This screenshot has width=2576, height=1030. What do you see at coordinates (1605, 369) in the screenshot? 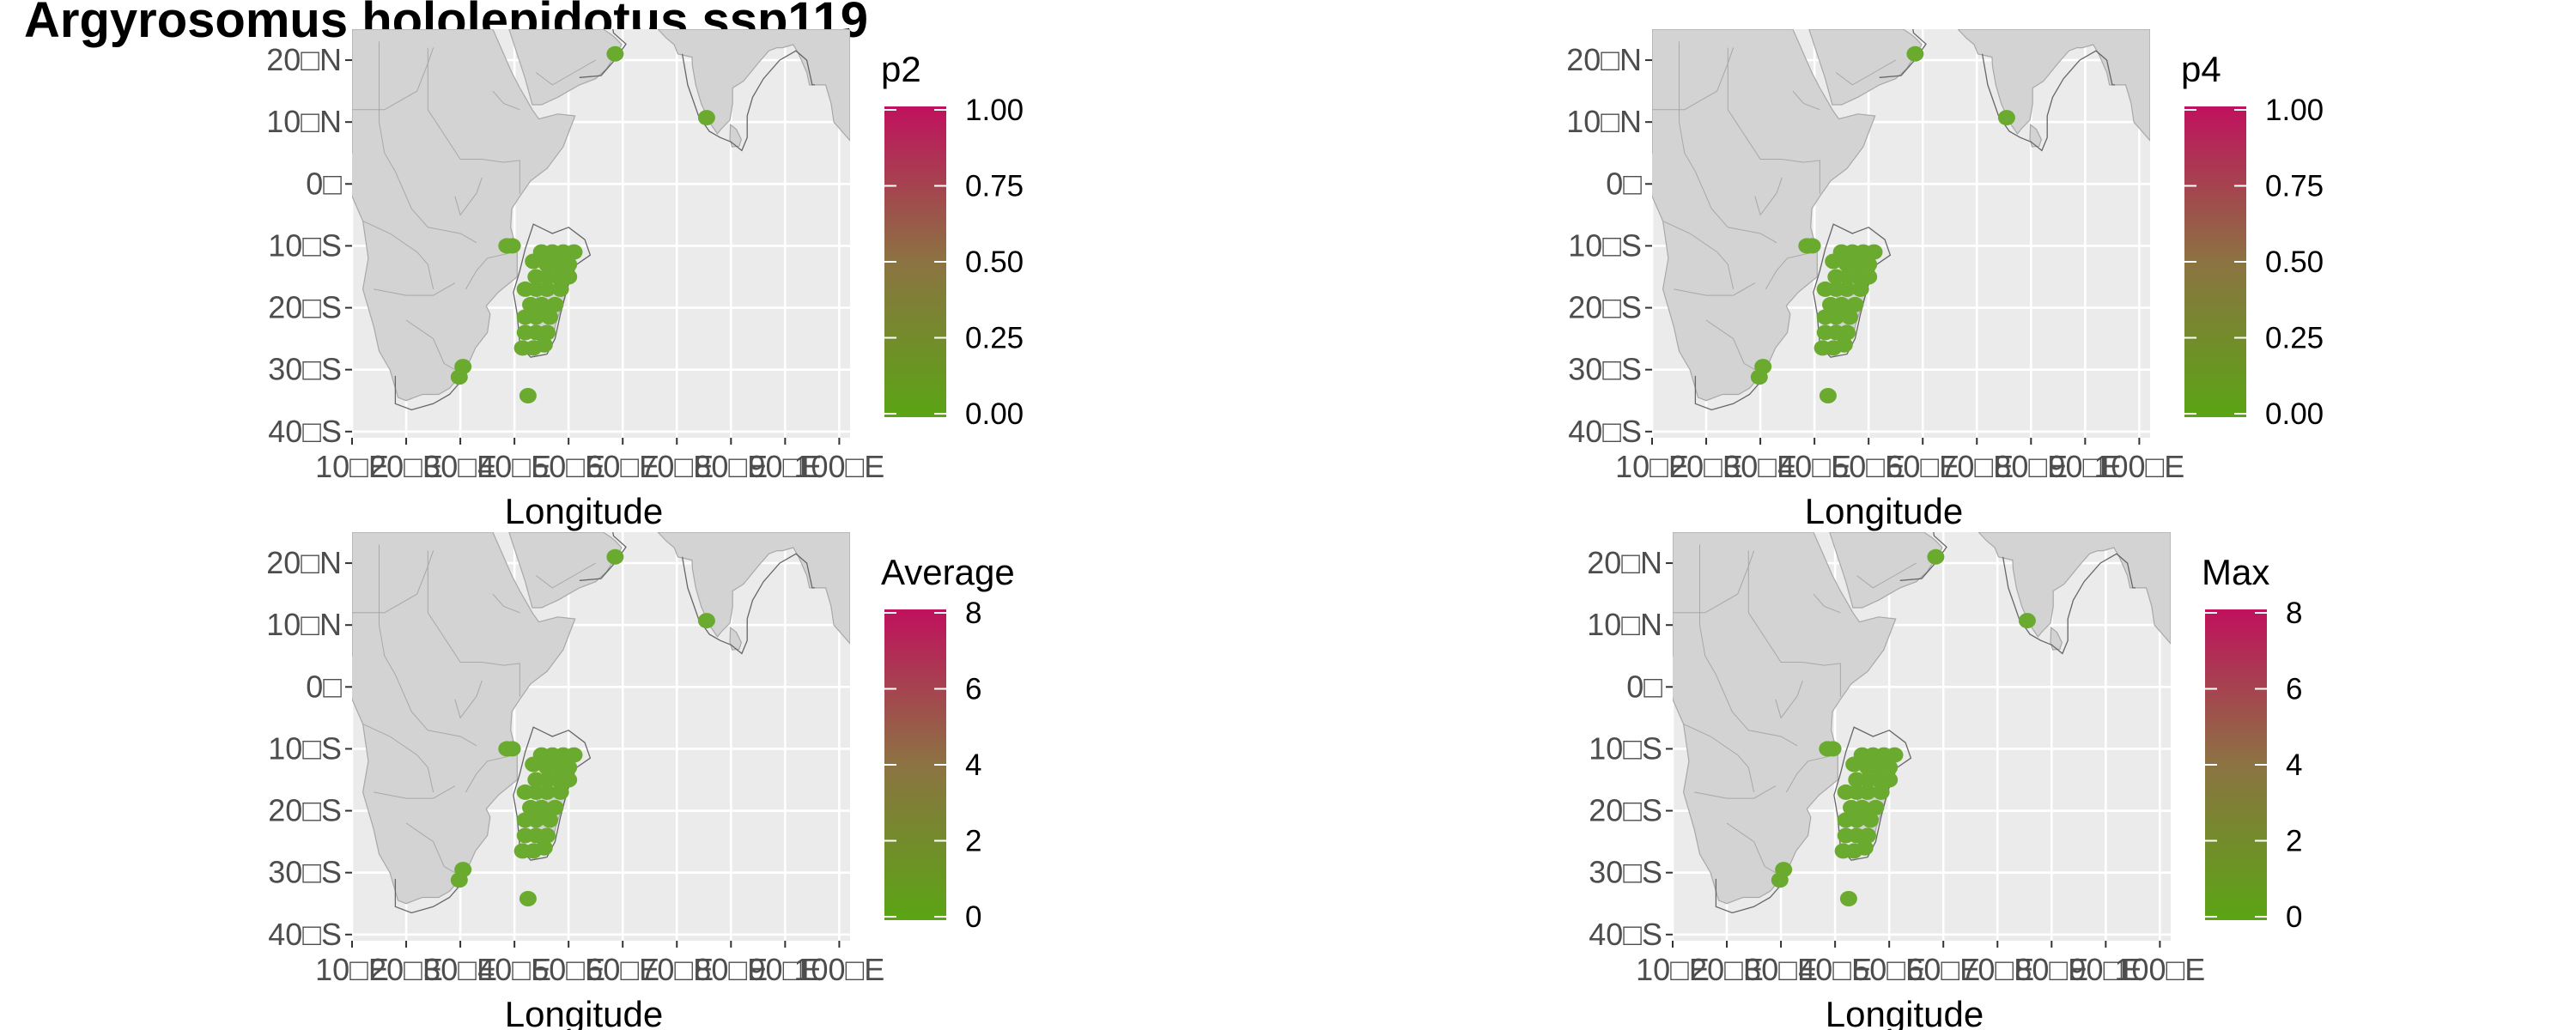
I see `y-tick-label: 30□S` at bounding box center [1605, 369].